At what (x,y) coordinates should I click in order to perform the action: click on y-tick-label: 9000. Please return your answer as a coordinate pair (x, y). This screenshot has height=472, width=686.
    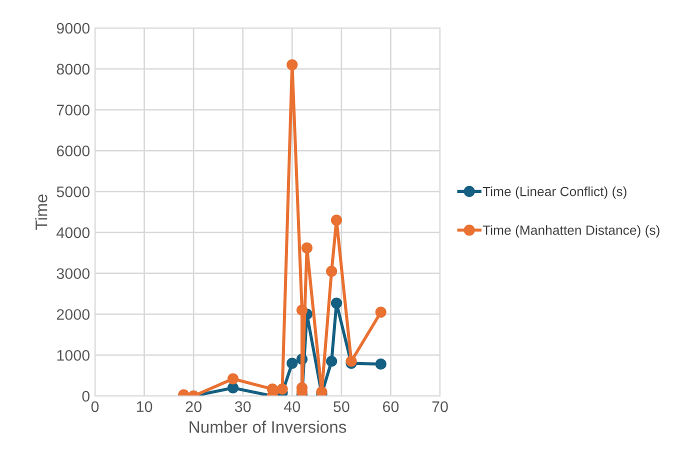
    Looking at the image, I should click on (73, 28).